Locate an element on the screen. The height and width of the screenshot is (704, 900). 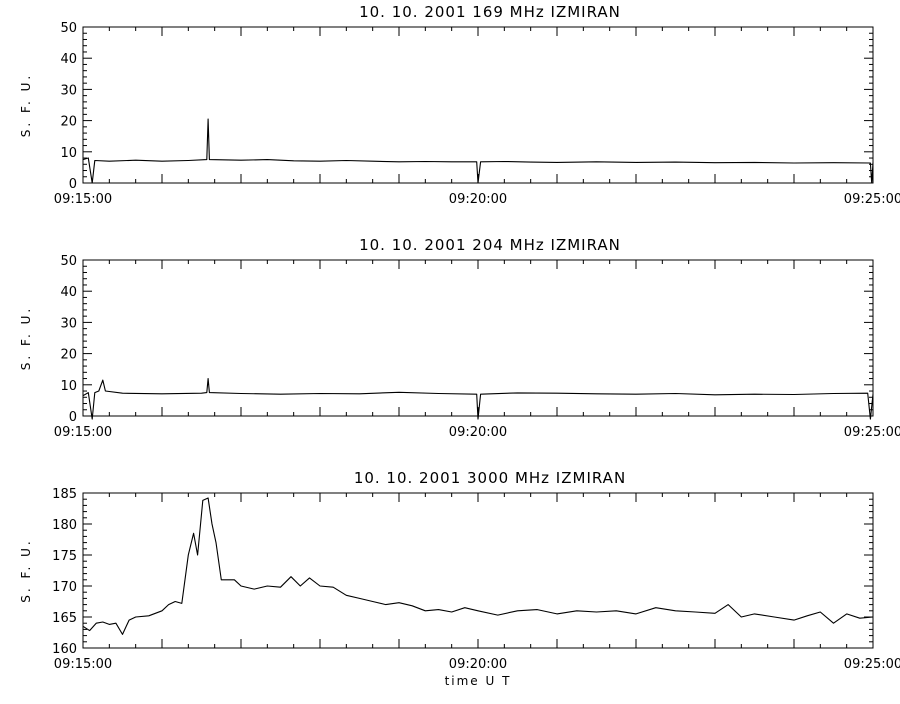
y-tick-label: 185 is located at coordinates (64, 494).